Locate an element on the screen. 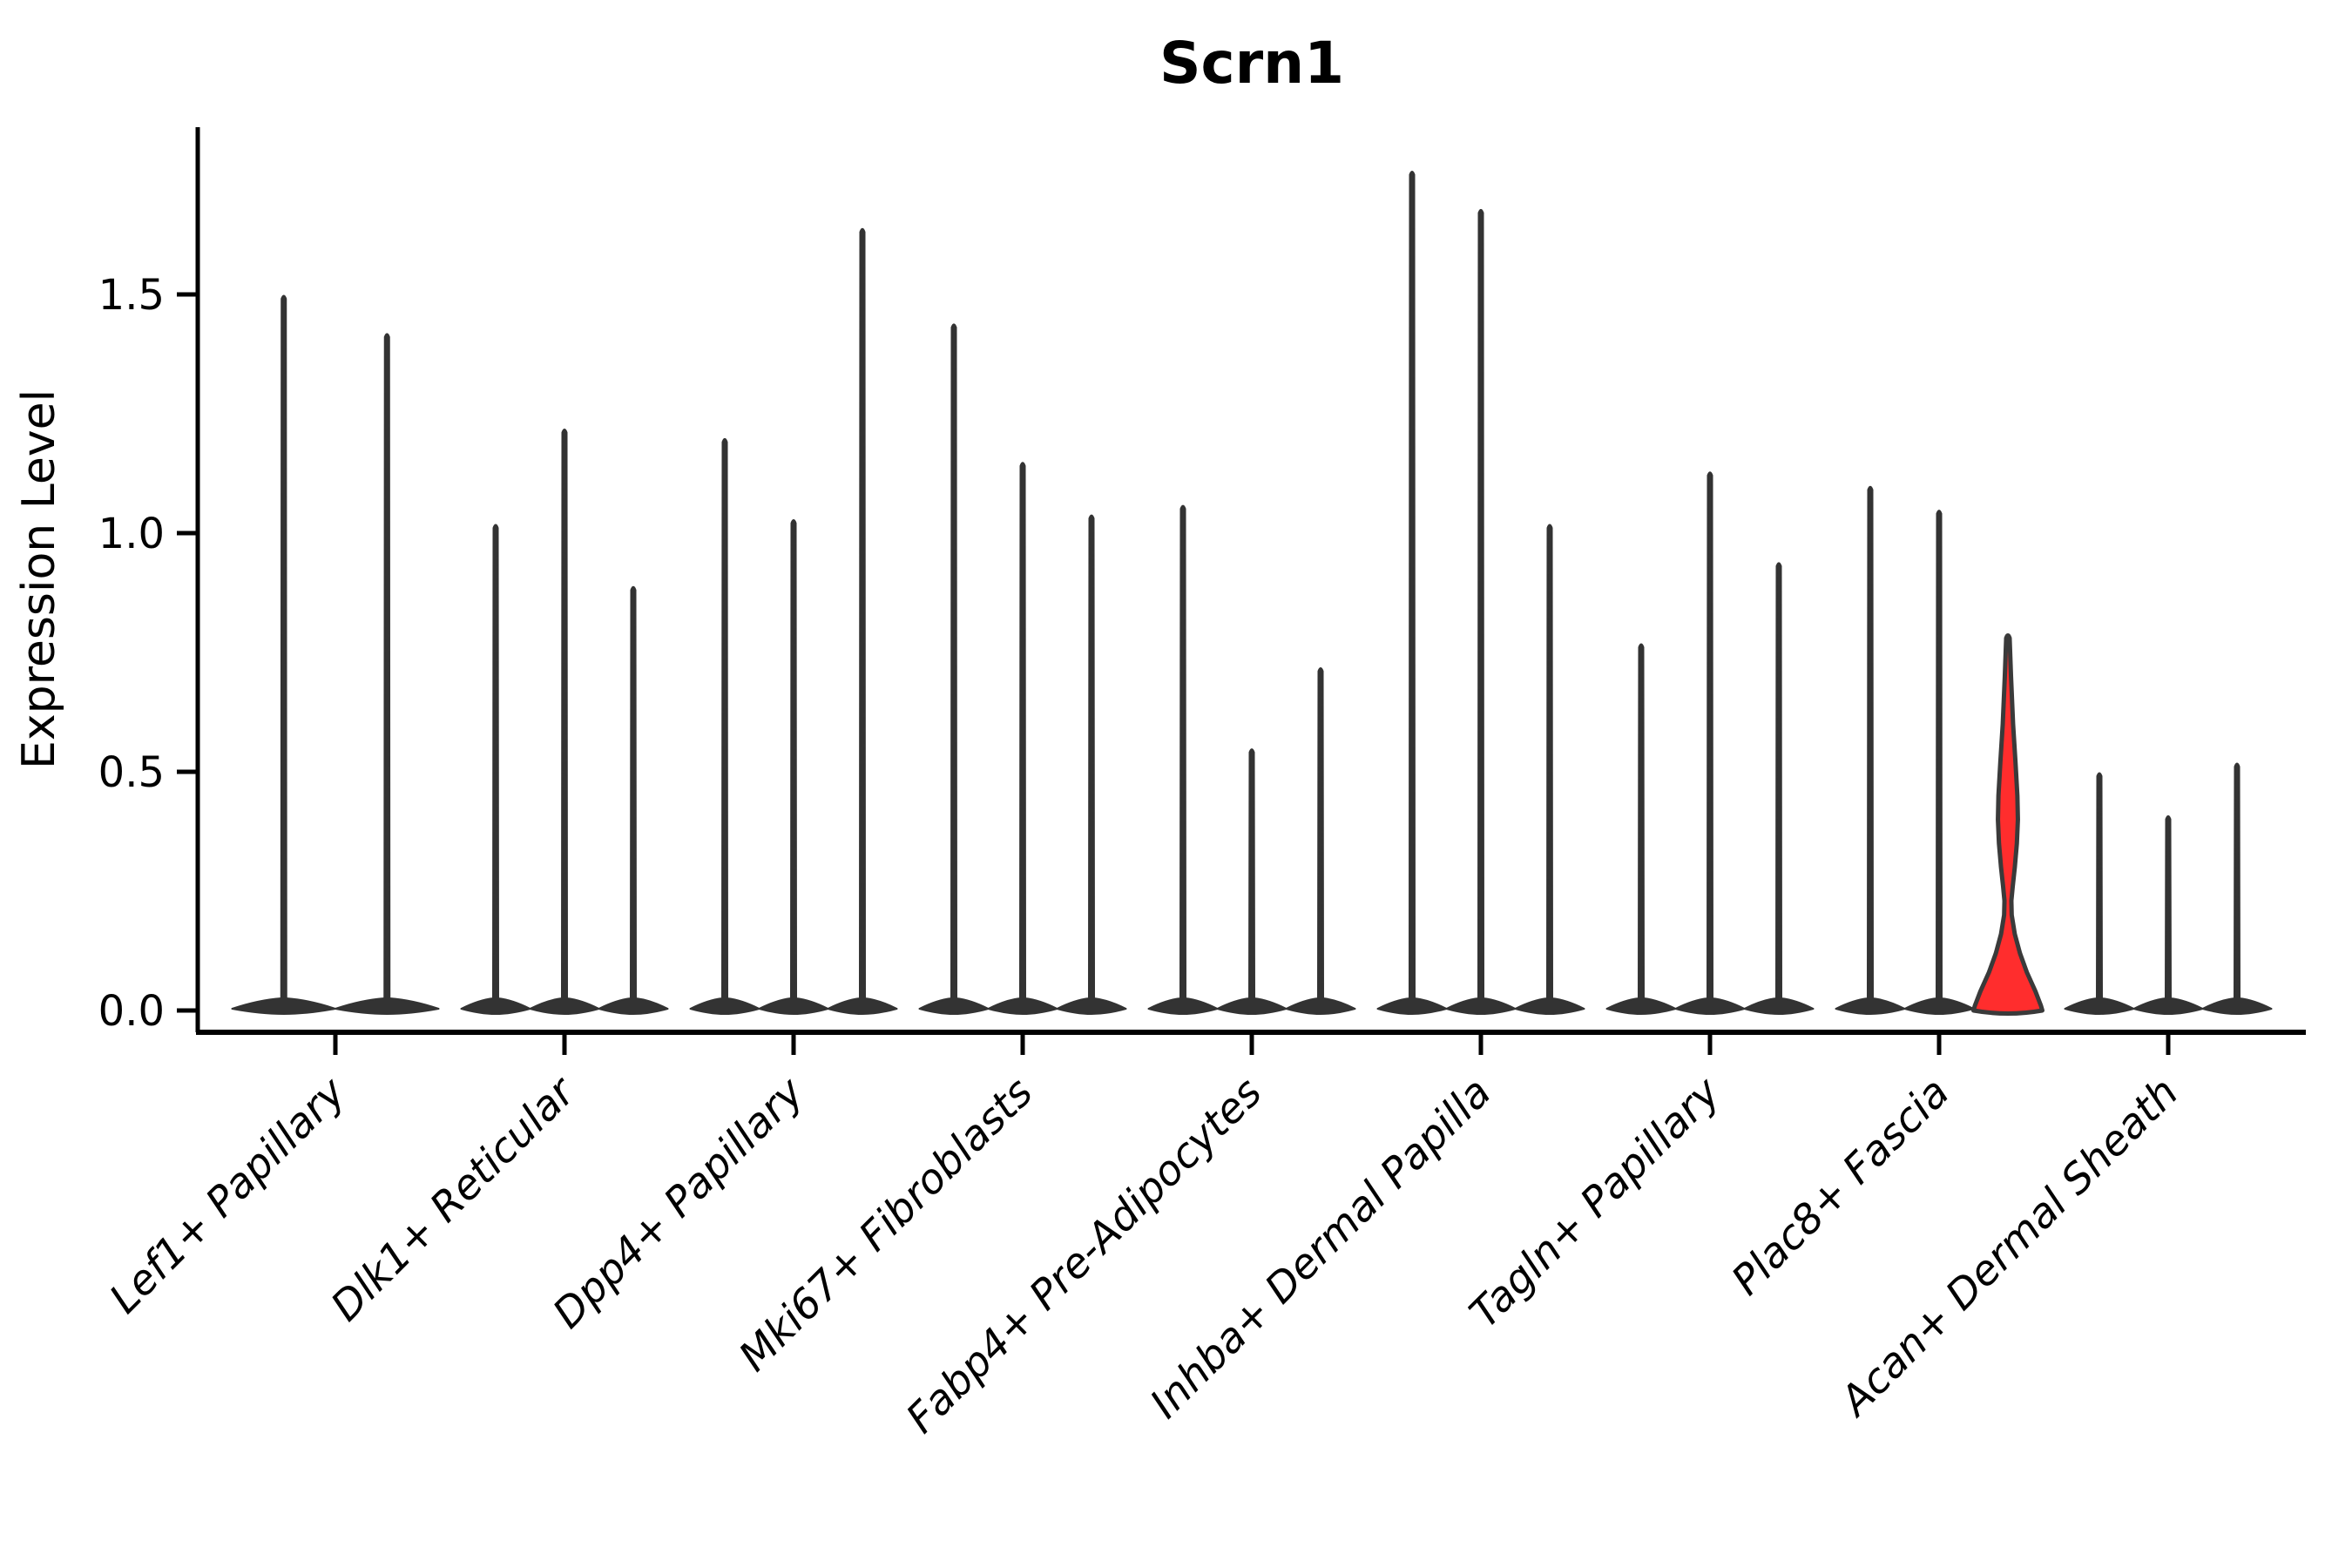 This screenshot has height=1568, width=2352. violin-highlighted is located at coordinates (2008, 825).